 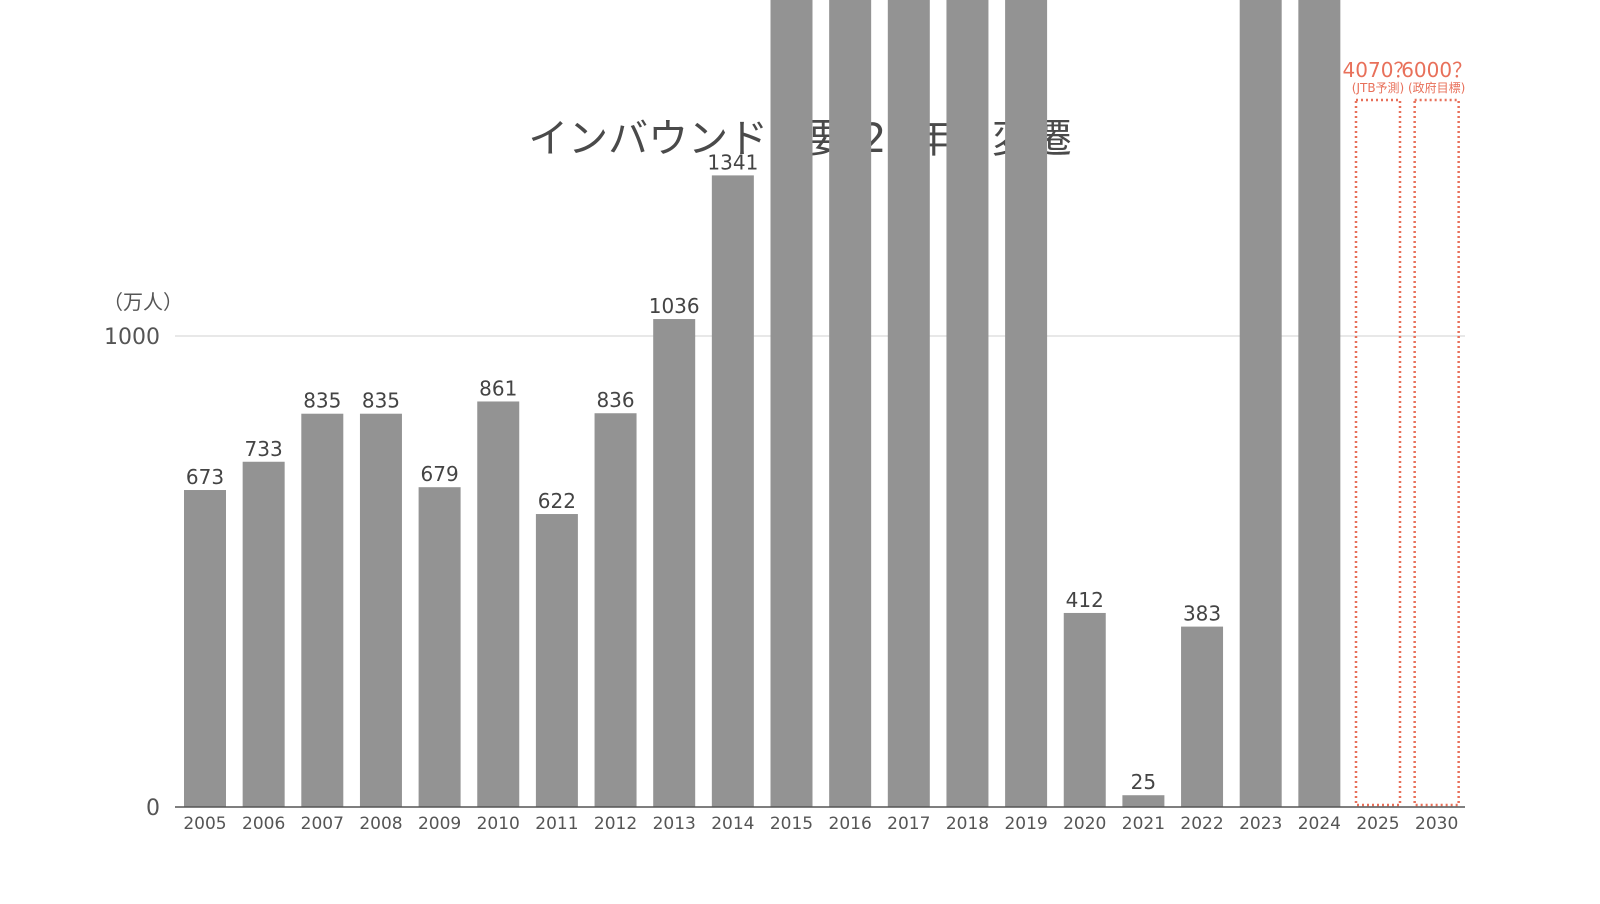 What do you see at coordinates (439, 647) in the screenshot?
I see `bar-2009` at bounding box center [439, 647].